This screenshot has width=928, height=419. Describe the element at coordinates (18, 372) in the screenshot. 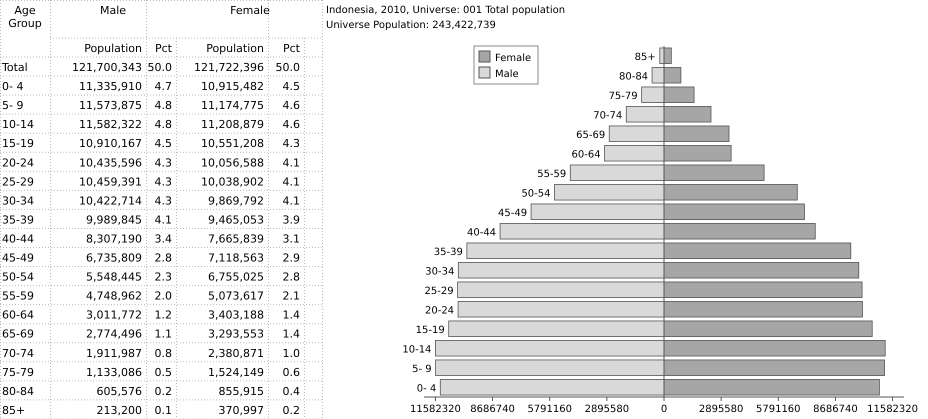

I see `category-label: 75-79` at that location.